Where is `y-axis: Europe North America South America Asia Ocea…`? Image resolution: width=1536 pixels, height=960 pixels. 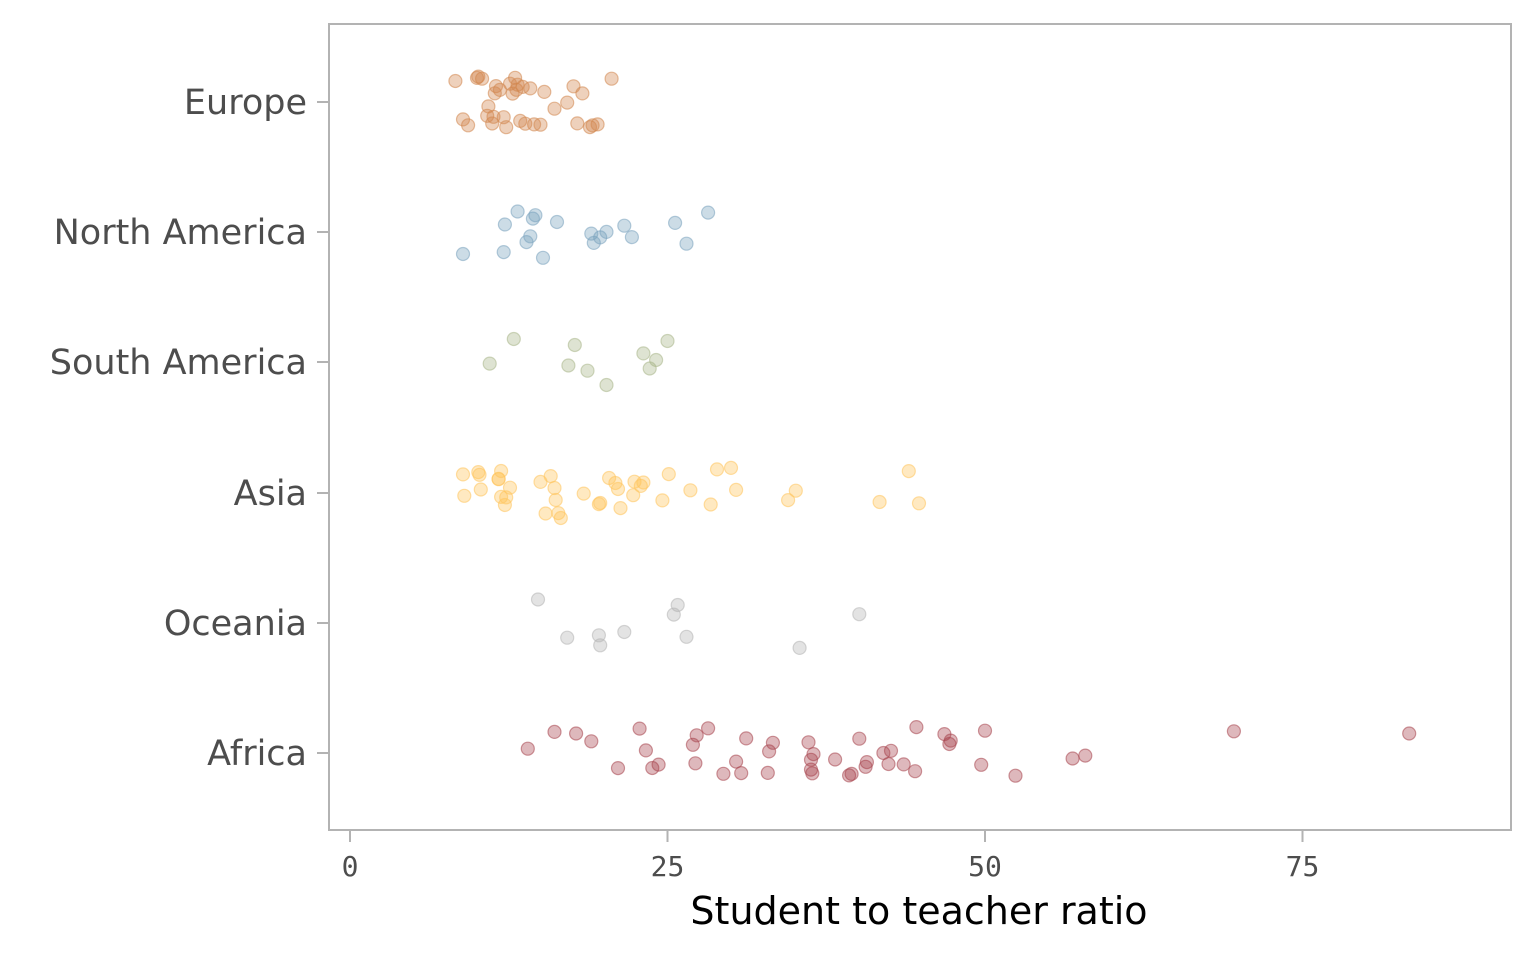 y-axis: Europe North America South America Asia Ocea… is located at coordinates (189, 428).